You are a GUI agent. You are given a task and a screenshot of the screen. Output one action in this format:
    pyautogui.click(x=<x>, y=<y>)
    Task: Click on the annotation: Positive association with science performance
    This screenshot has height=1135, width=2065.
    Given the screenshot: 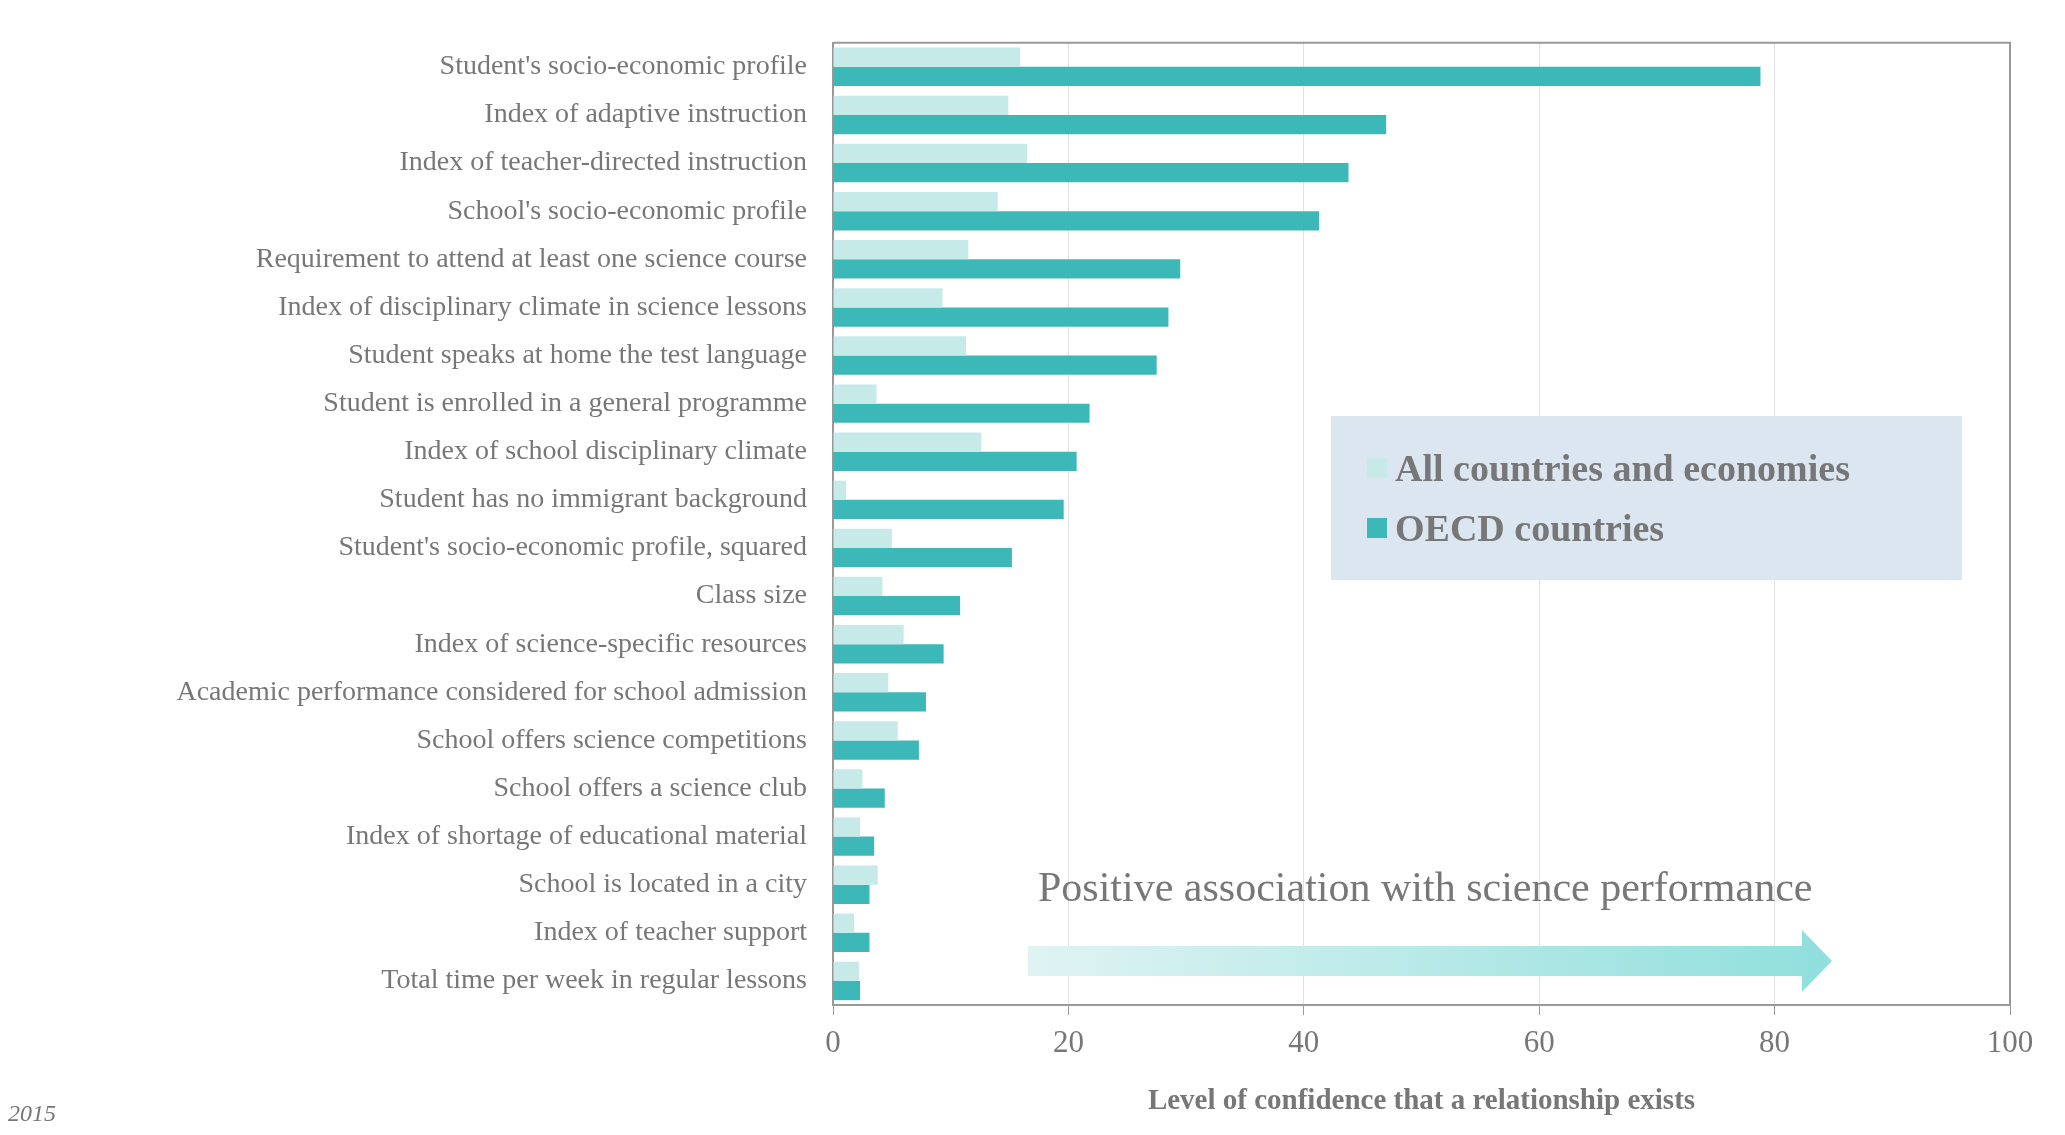 What is the action you would take?
    pyautogui.click(x=1425, y=887)
    